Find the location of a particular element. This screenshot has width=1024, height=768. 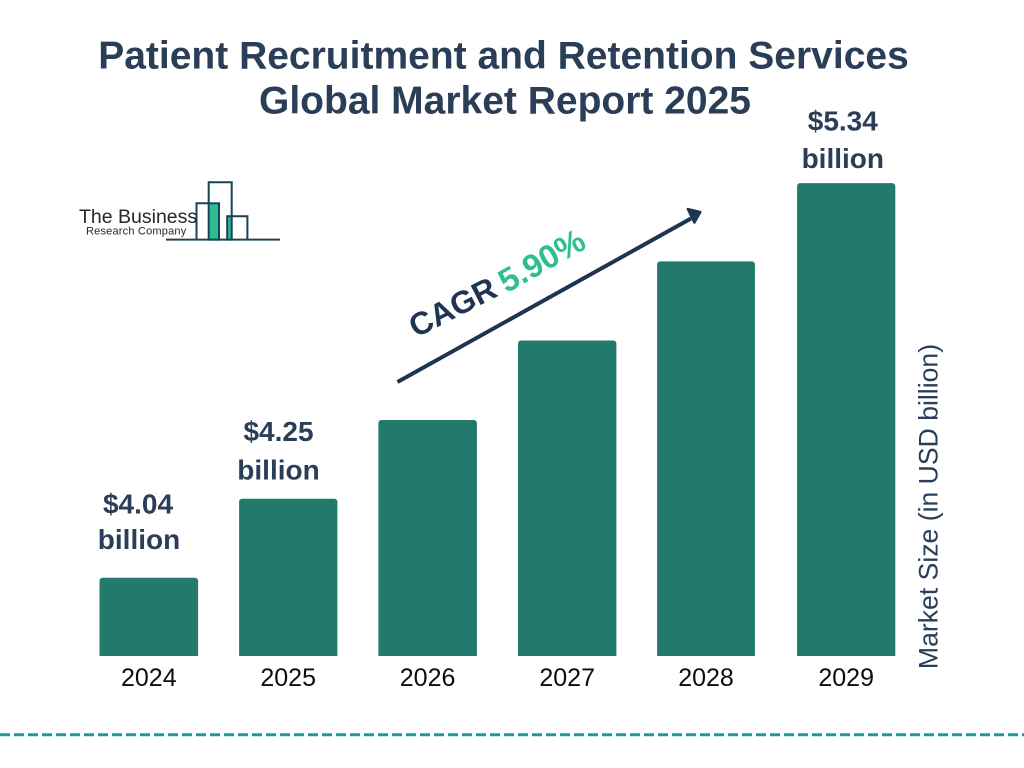

svg-text: The Business is located at coordinates (138, 217).